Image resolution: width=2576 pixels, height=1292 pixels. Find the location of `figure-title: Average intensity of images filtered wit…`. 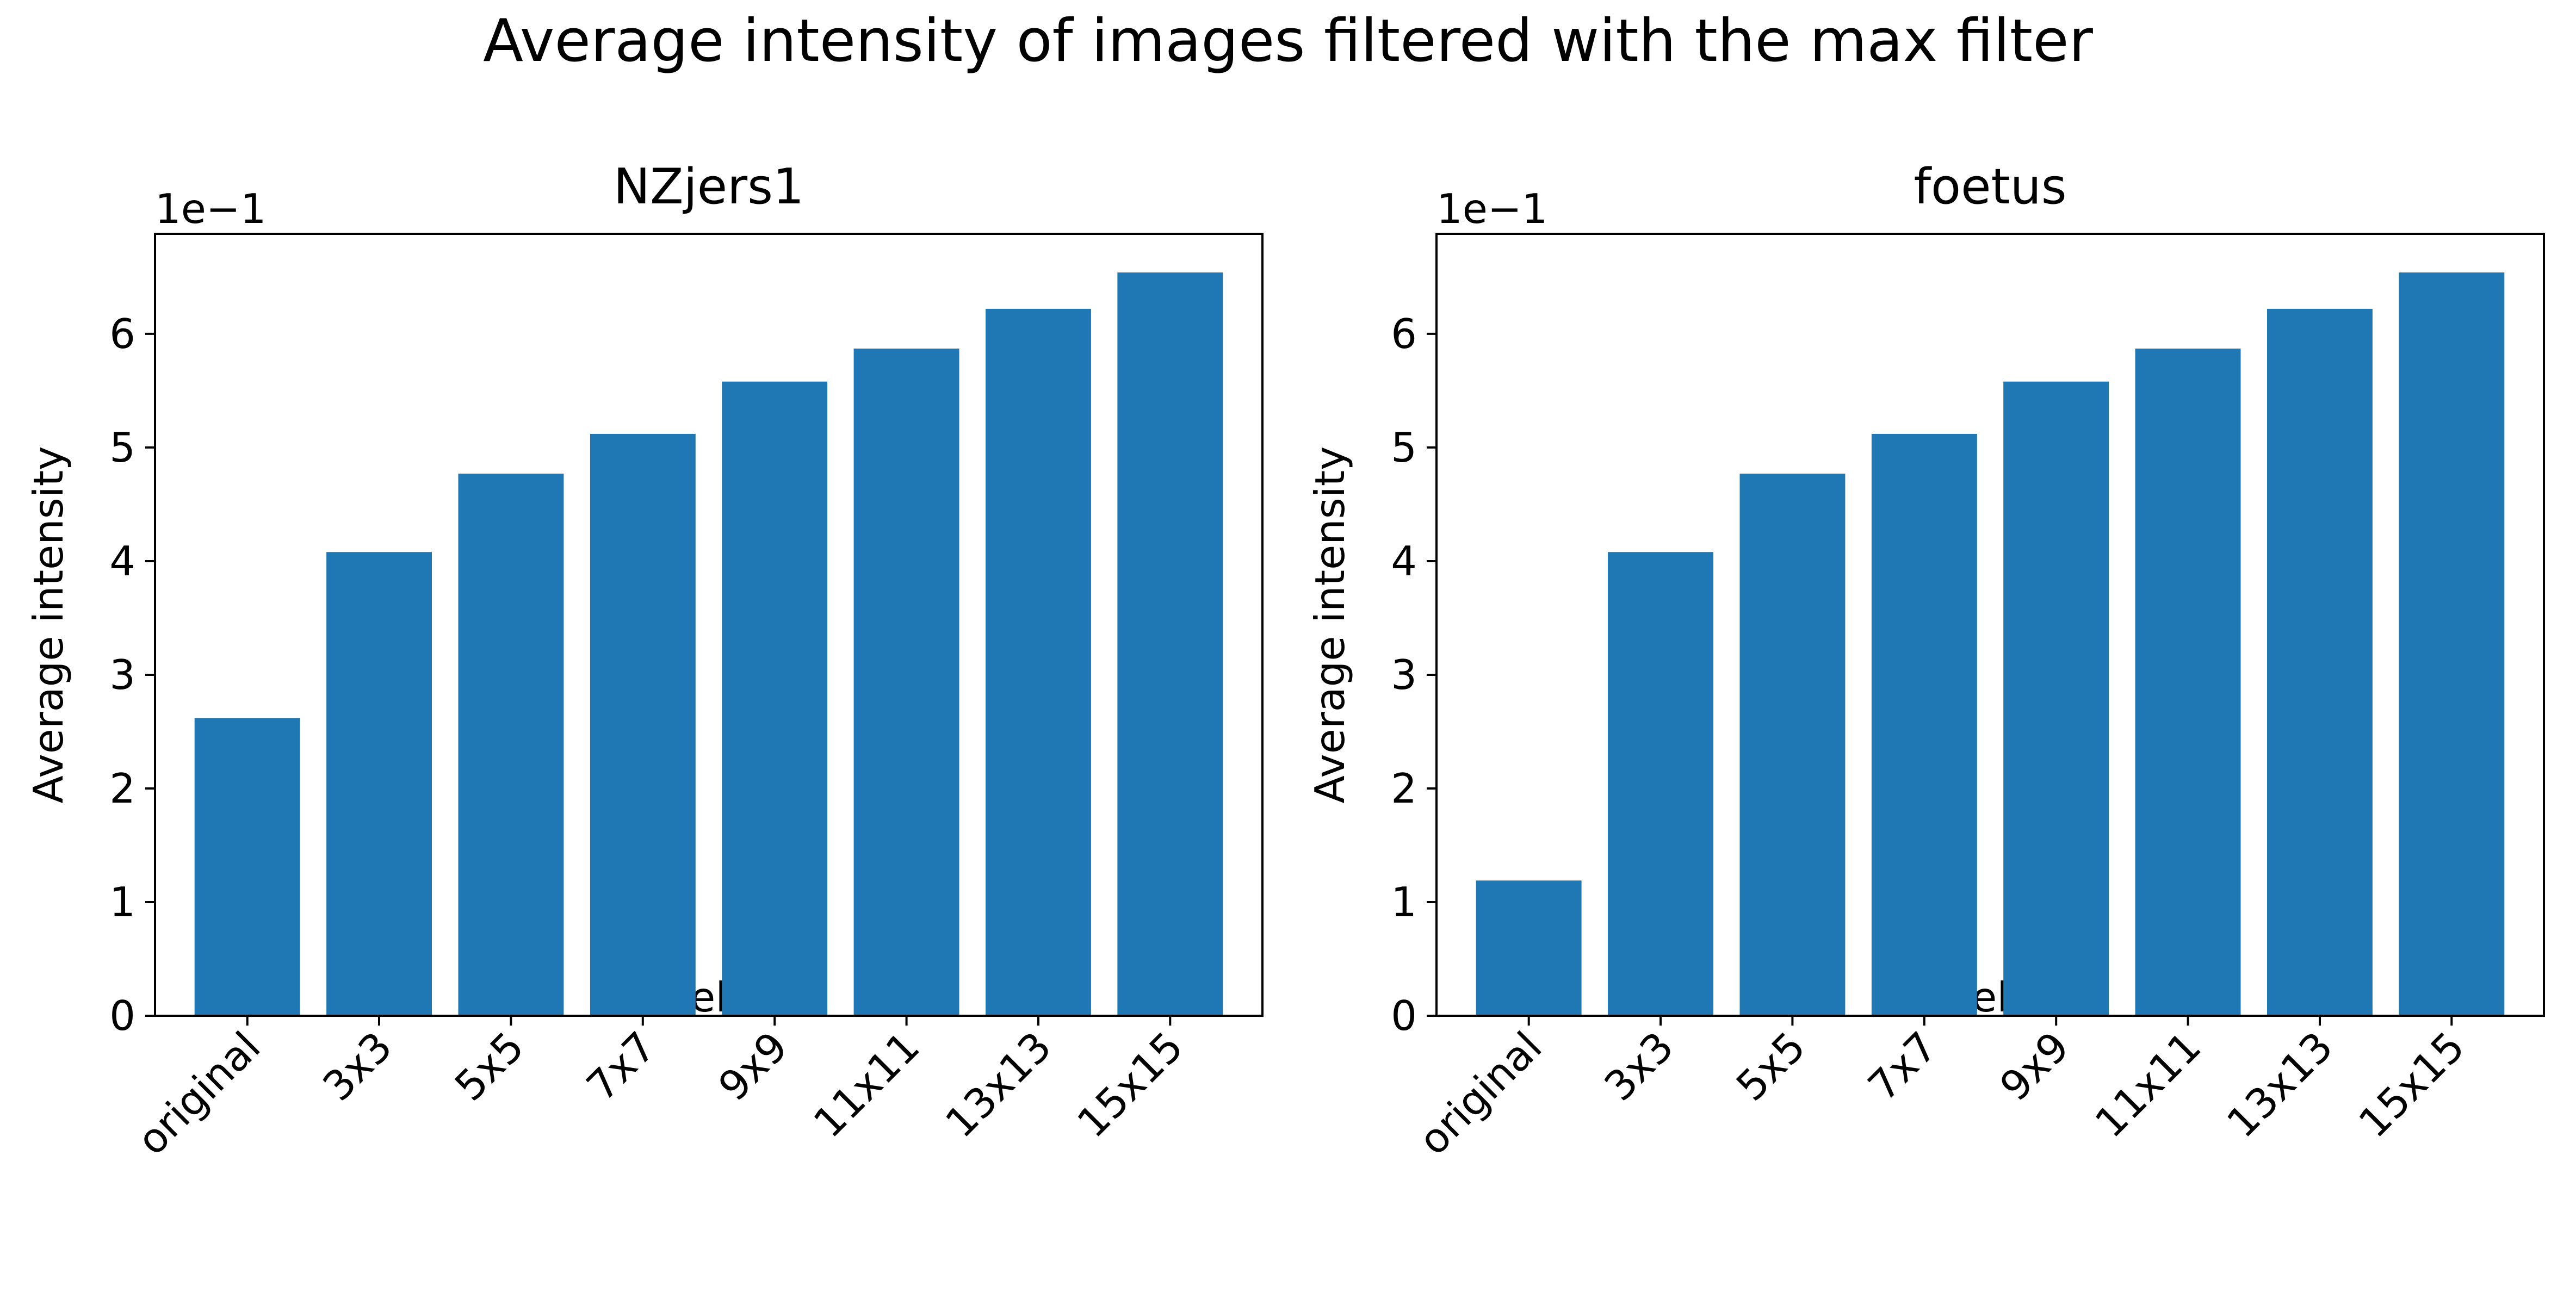

figure-title: Average intensity of images filtered wit… is located at coordinates (1288, 41).